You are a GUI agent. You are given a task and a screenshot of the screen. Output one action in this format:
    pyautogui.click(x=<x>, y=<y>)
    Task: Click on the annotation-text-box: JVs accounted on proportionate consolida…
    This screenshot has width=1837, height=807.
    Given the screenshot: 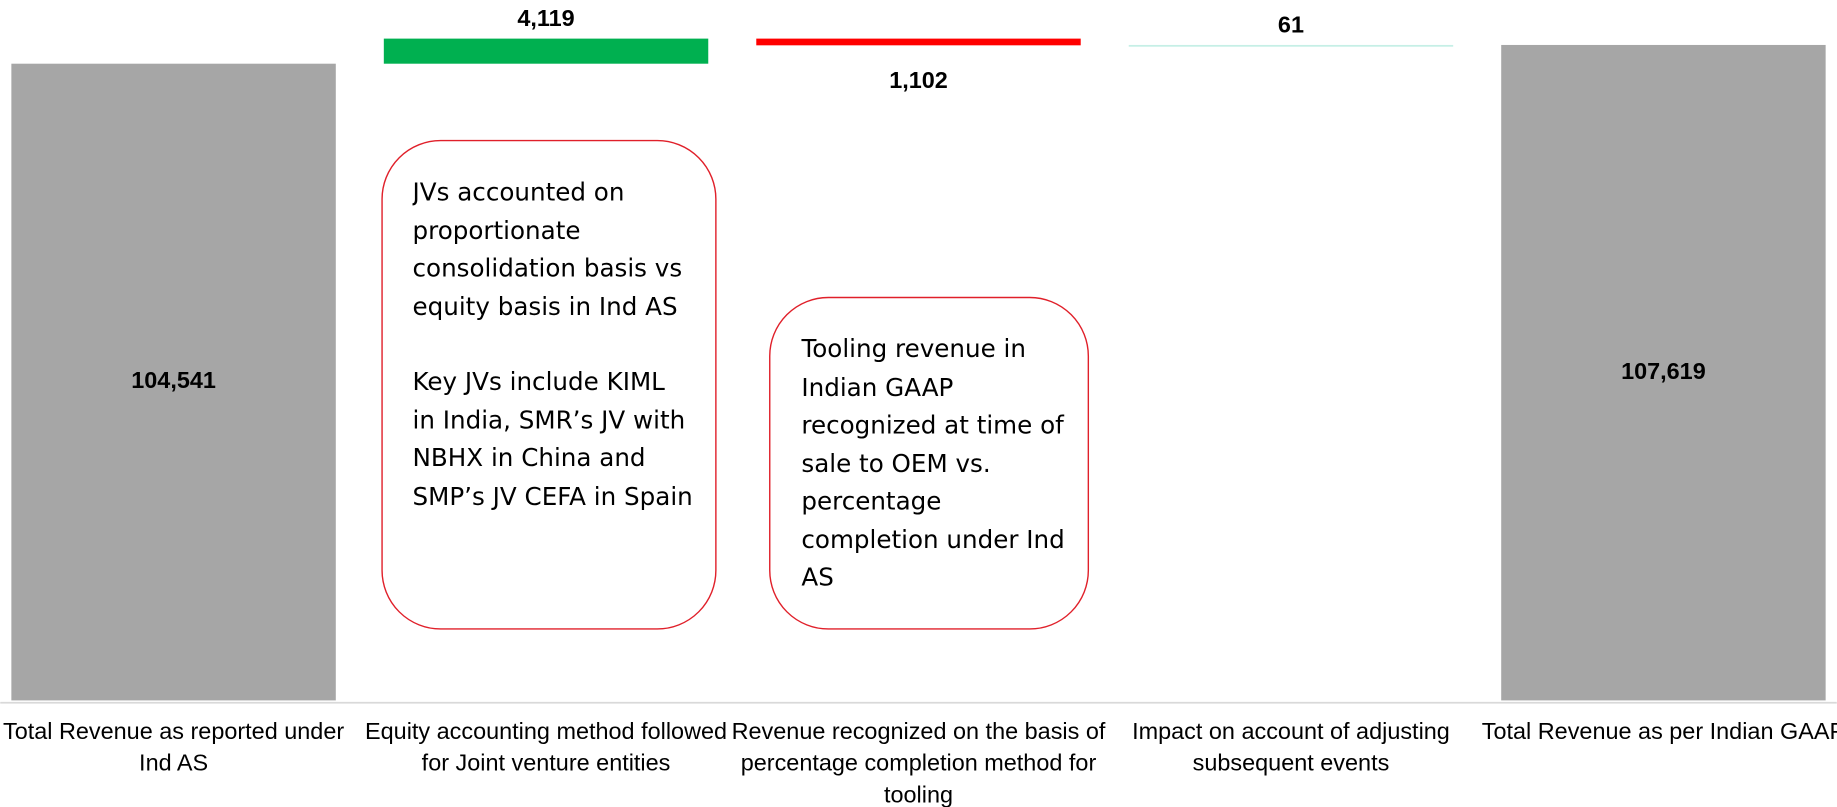 What is the action you would take?
    pyautogui.click(x=553, y=344)
    